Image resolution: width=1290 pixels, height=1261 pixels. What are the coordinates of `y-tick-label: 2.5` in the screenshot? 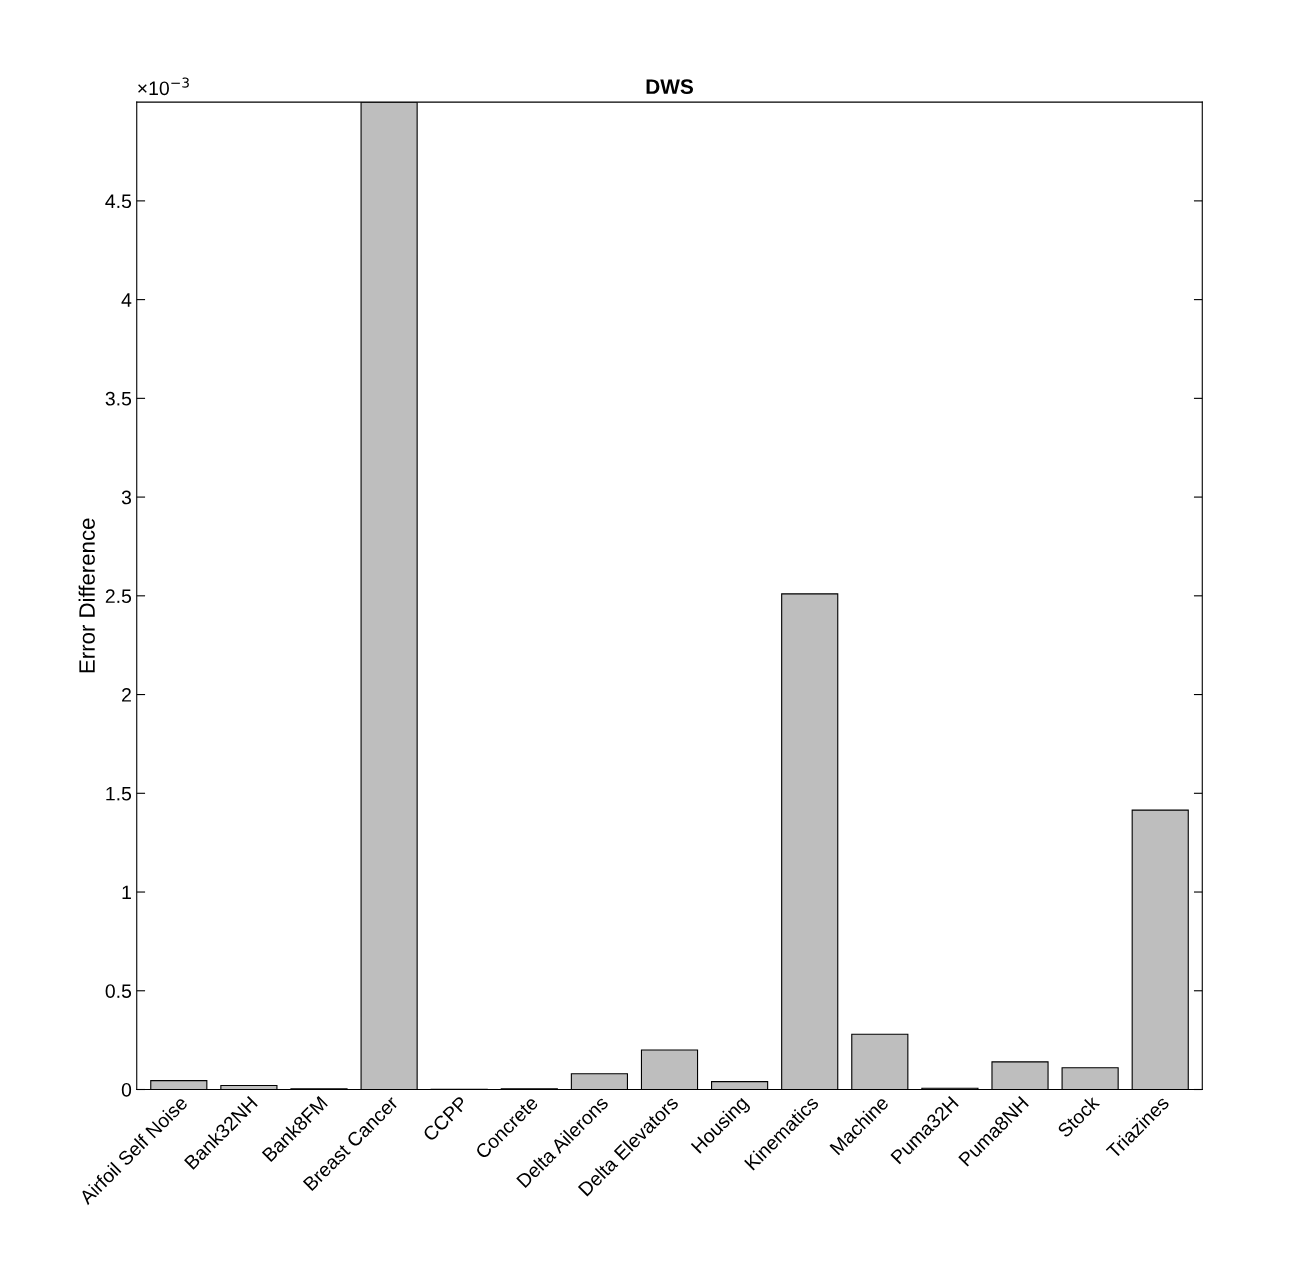 It's located at (118, 596).